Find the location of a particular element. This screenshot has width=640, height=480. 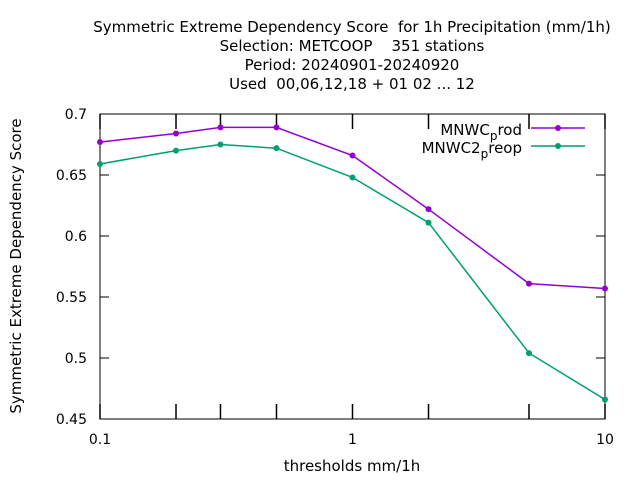

legend-label-2-rest: reop is located at coordinates (505, 148).